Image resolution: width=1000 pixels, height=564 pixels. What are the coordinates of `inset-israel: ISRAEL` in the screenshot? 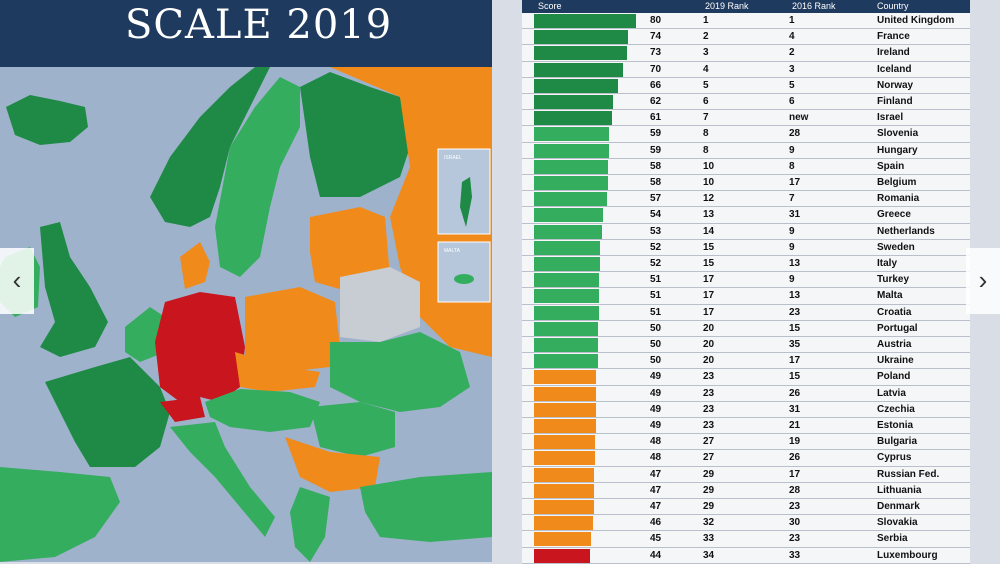 It's located at (464, 191).